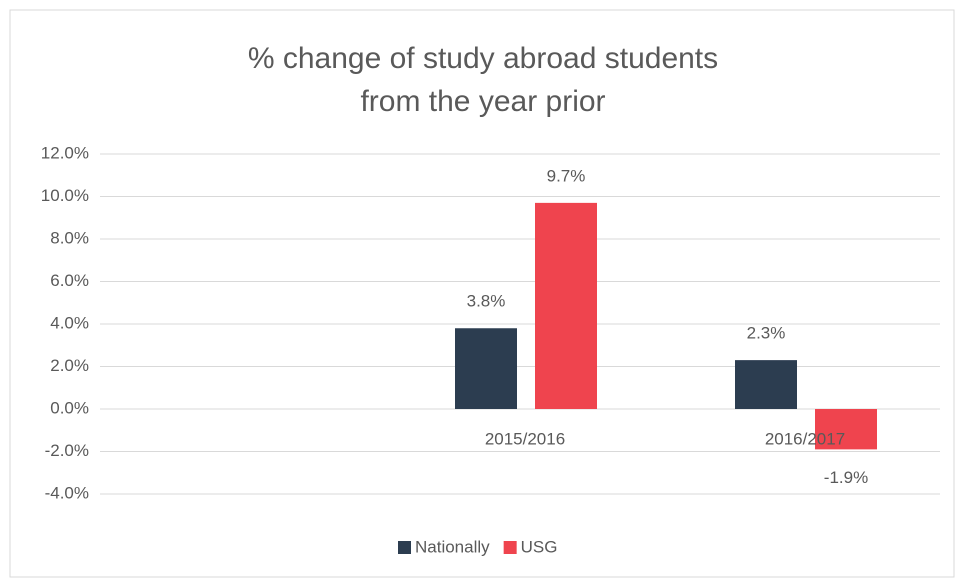 This screenshot has height=580, width=957. What do you see at coordinates (65, 195) in the screenshot?
I see `y-tick-label: 10.0%` at bounding box center [65, 195].